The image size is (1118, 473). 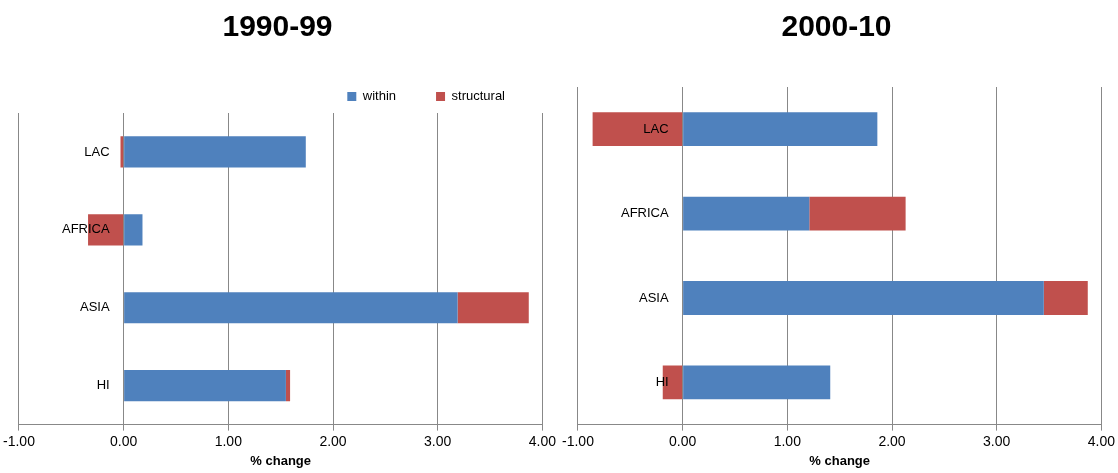 What do you see at coordinates (277, 26) in the screenshot?
I see `chart-title: 1990-99` at bounding box center [277, 26].